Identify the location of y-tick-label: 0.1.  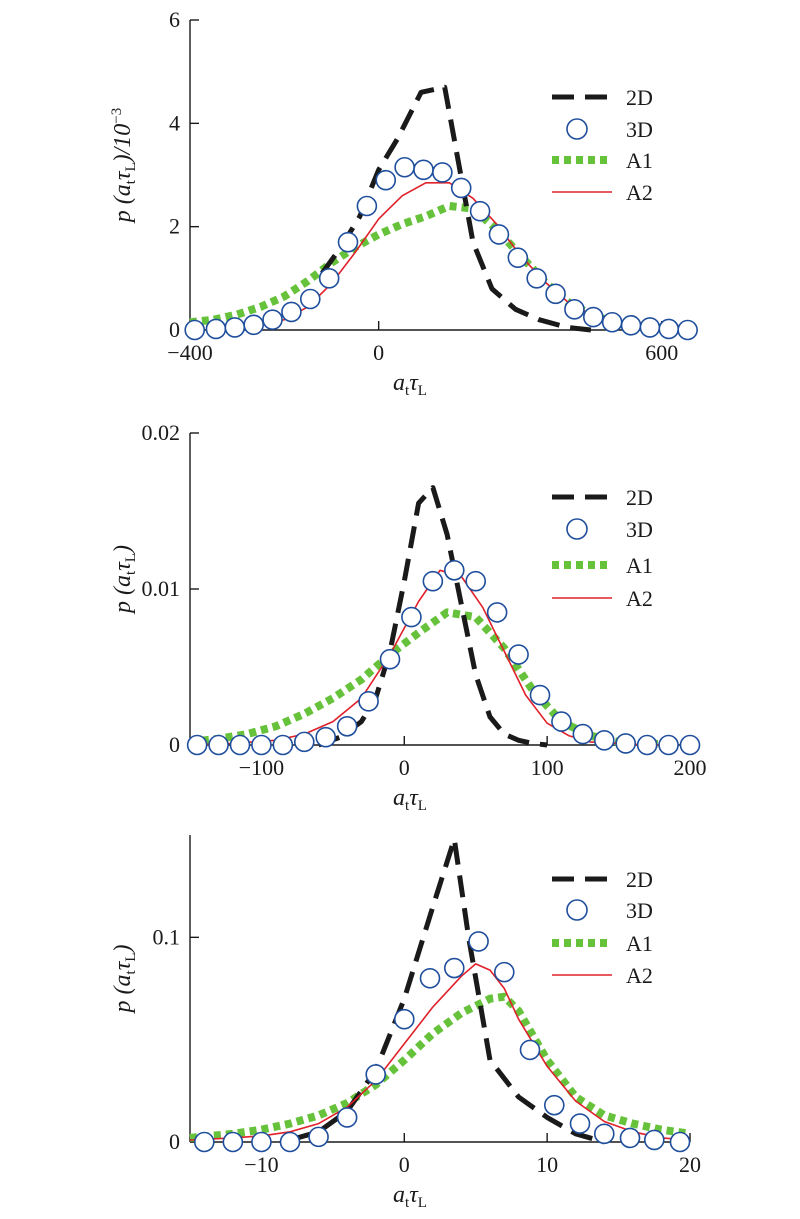
(167, 936).